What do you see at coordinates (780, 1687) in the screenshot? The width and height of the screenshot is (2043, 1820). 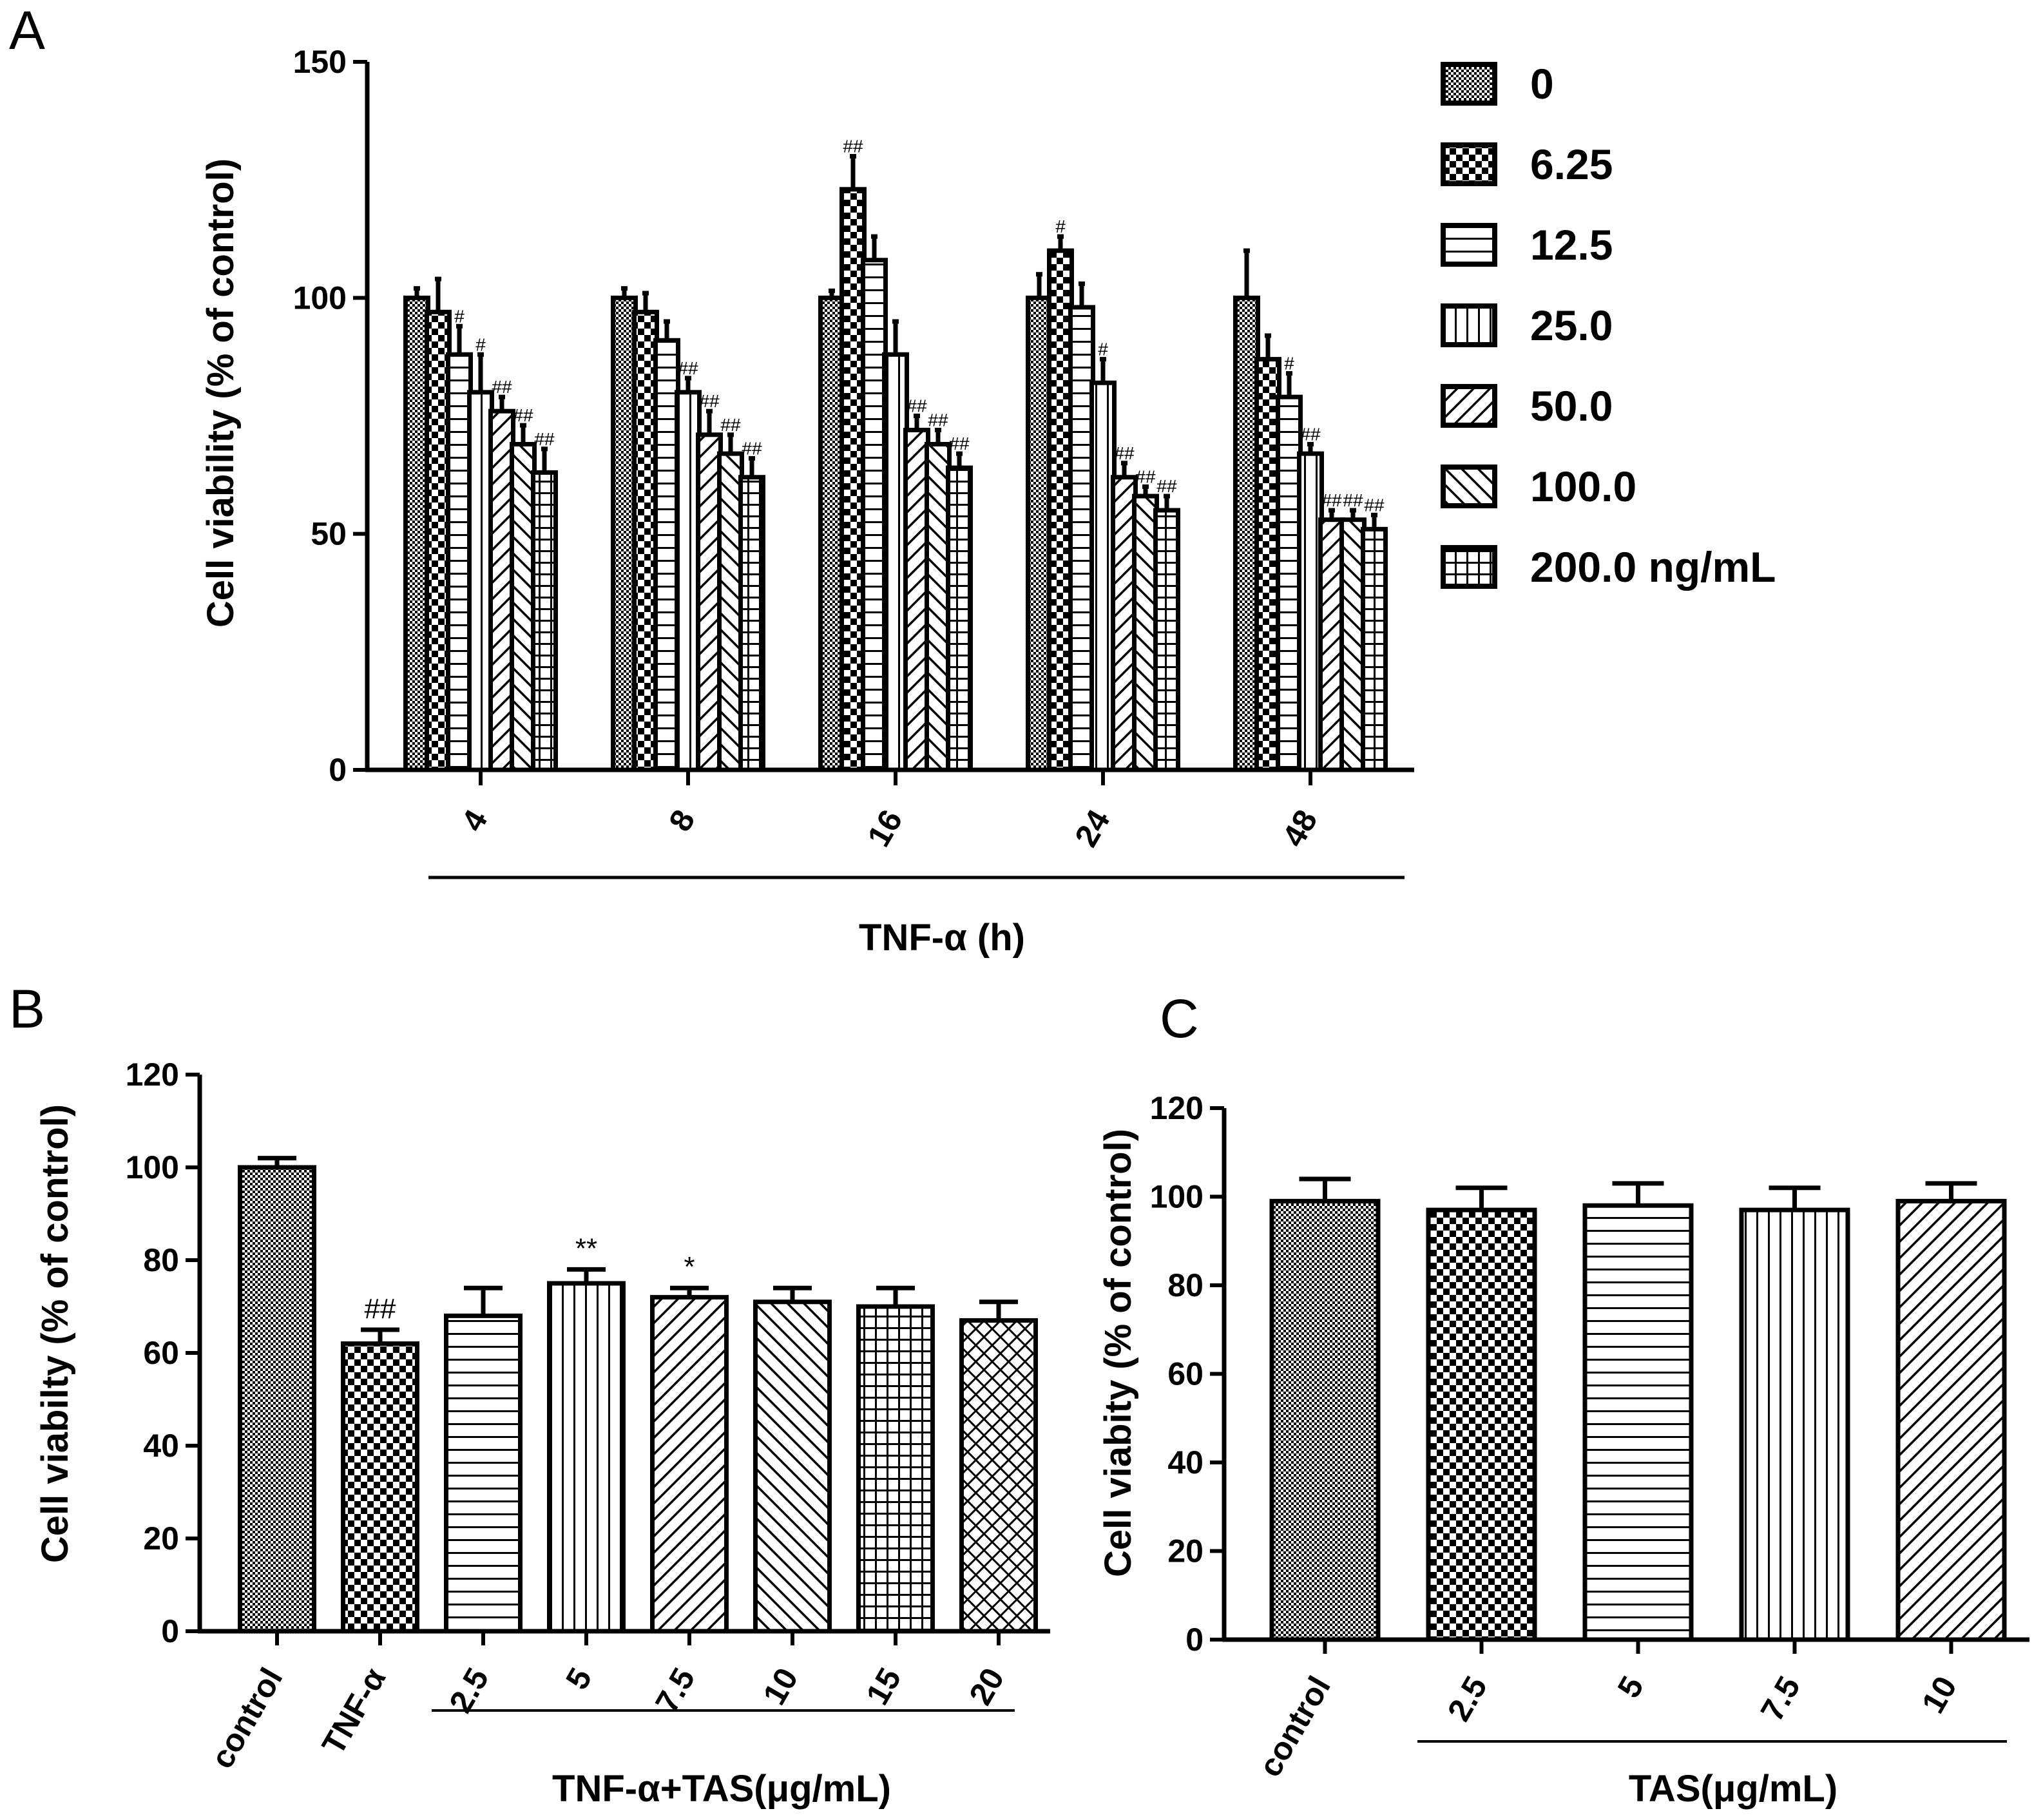 I see `panel-b-x-tick-label: 10` at bounding box center [780, 1687].